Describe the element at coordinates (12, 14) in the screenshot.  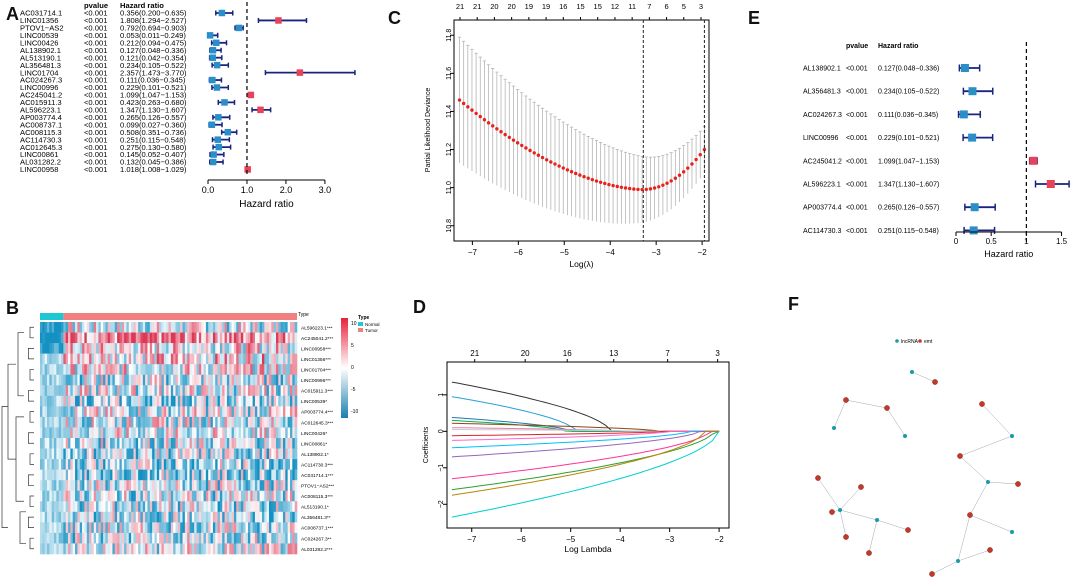
I see `panel-letter-a: A` at that location.